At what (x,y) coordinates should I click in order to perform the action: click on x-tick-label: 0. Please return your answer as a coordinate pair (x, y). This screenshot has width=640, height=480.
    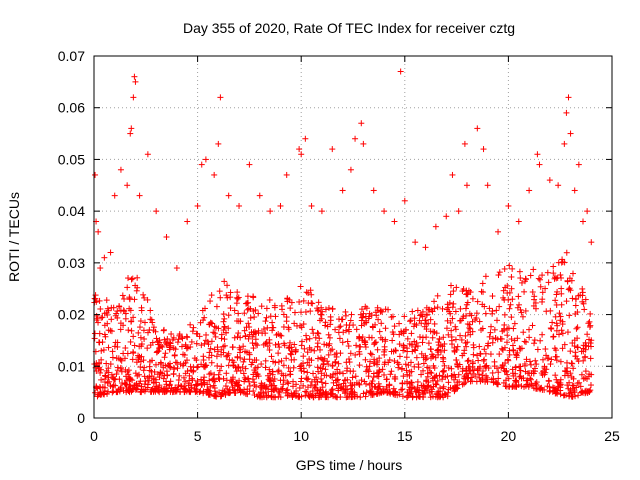
    Looking at the image, I should click on (94, 436).